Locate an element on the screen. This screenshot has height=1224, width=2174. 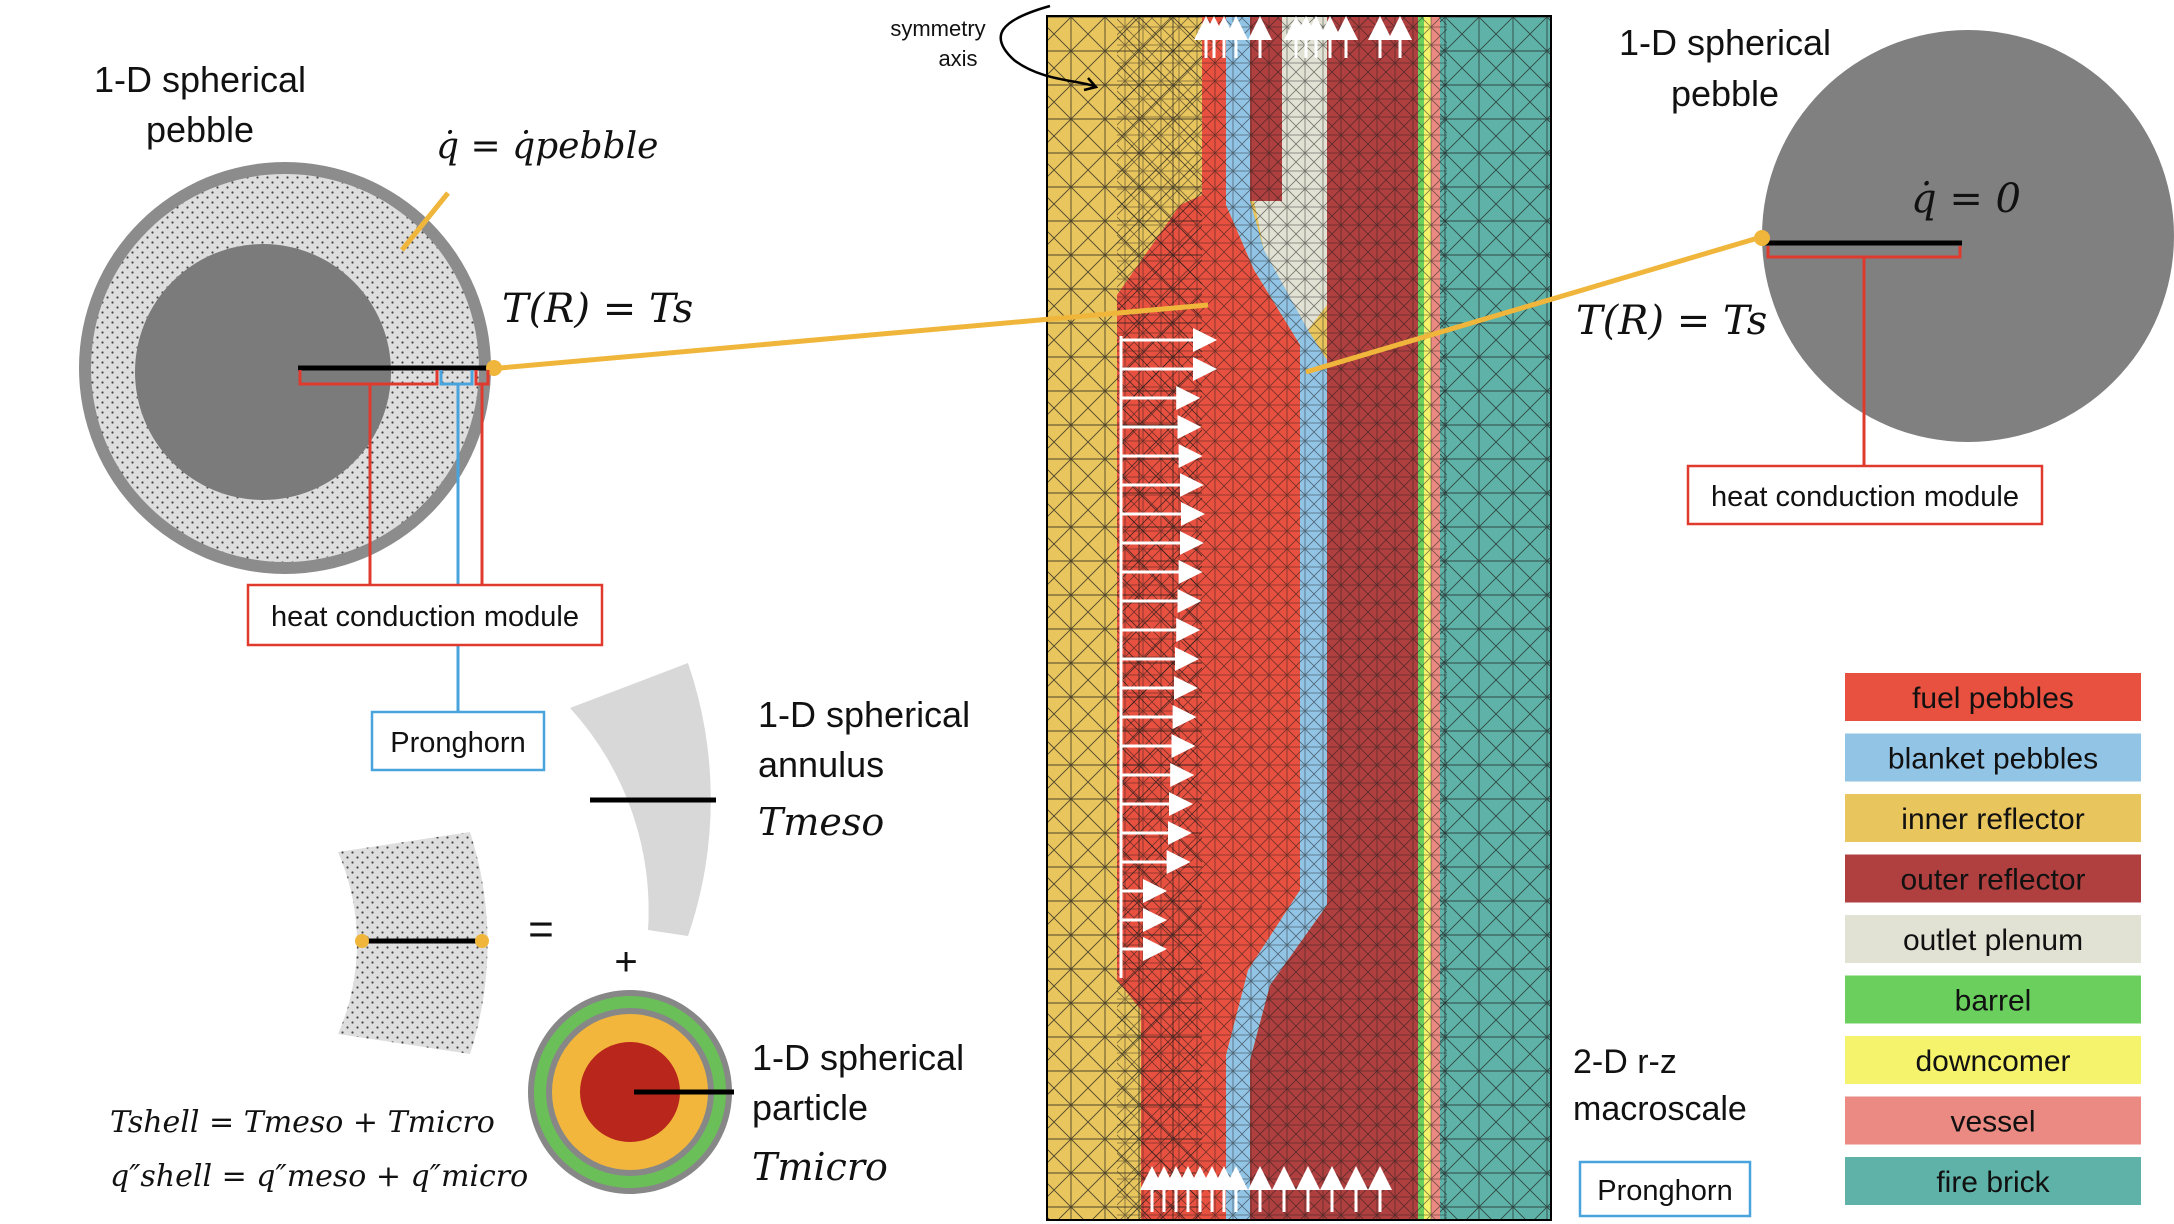
legend-label-fire-brick: fire brick is located at coordinates (1993, 1182).